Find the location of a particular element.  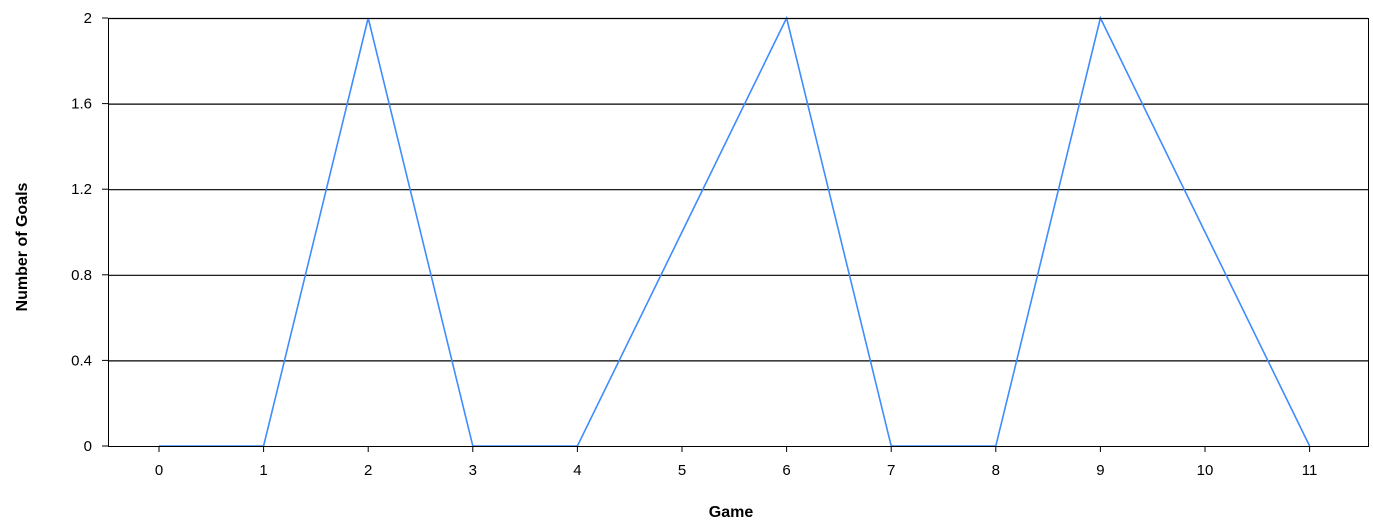

x-tick-label: 7 is located at coordinates (891, 470).